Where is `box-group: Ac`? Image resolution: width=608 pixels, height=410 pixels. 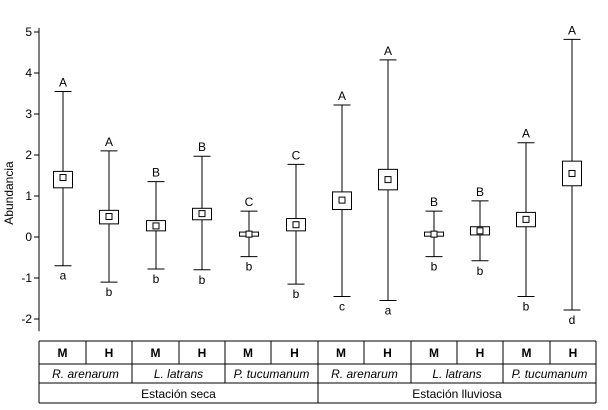
box-group: Ac is located at coordinates (342, 201).